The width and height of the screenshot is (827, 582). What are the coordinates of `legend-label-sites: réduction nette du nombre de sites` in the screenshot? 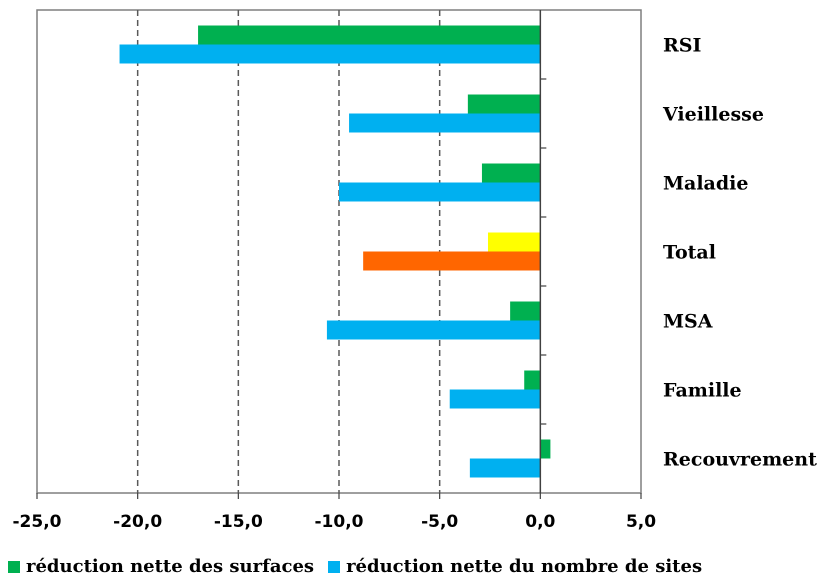 It's located at (524, 566).